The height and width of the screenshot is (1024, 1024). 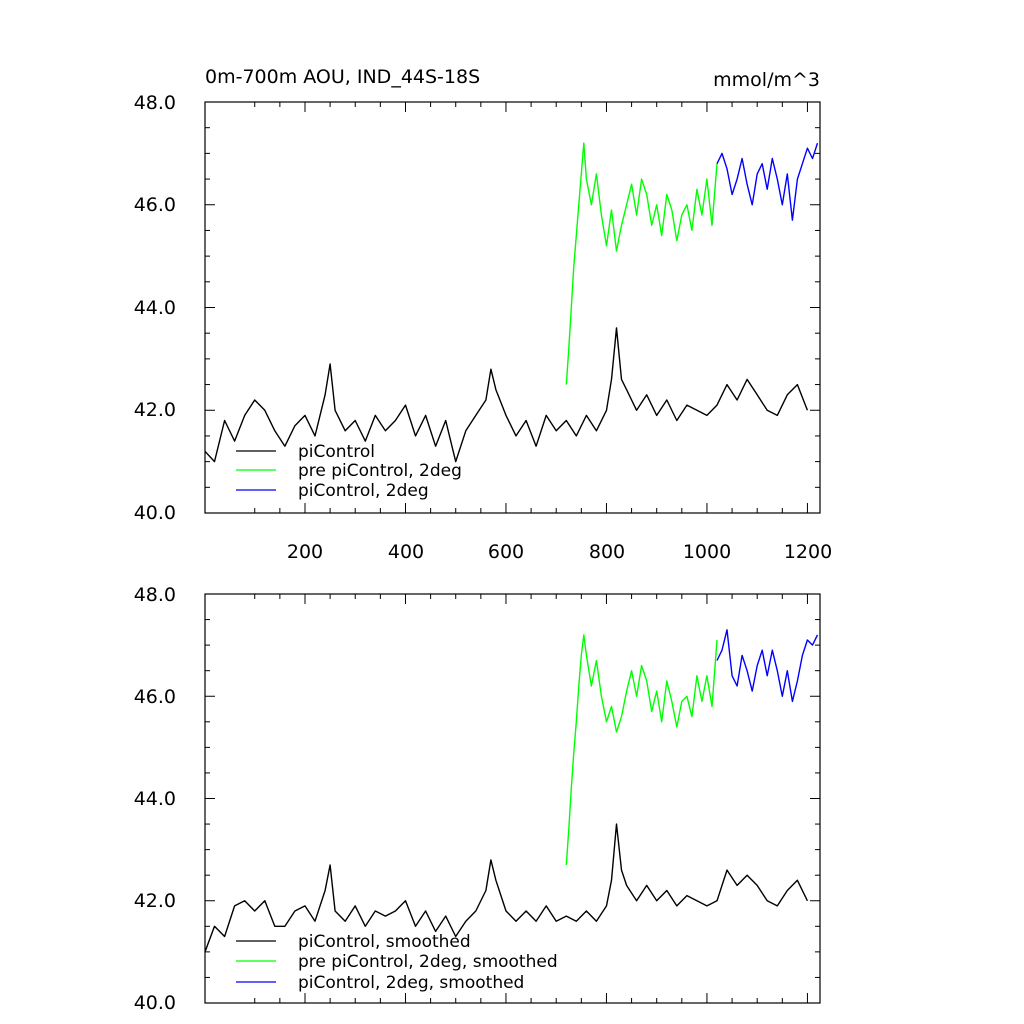 I want to click on legend-label: piControl, 2deg, smoothed, so click(x=411, y=983).